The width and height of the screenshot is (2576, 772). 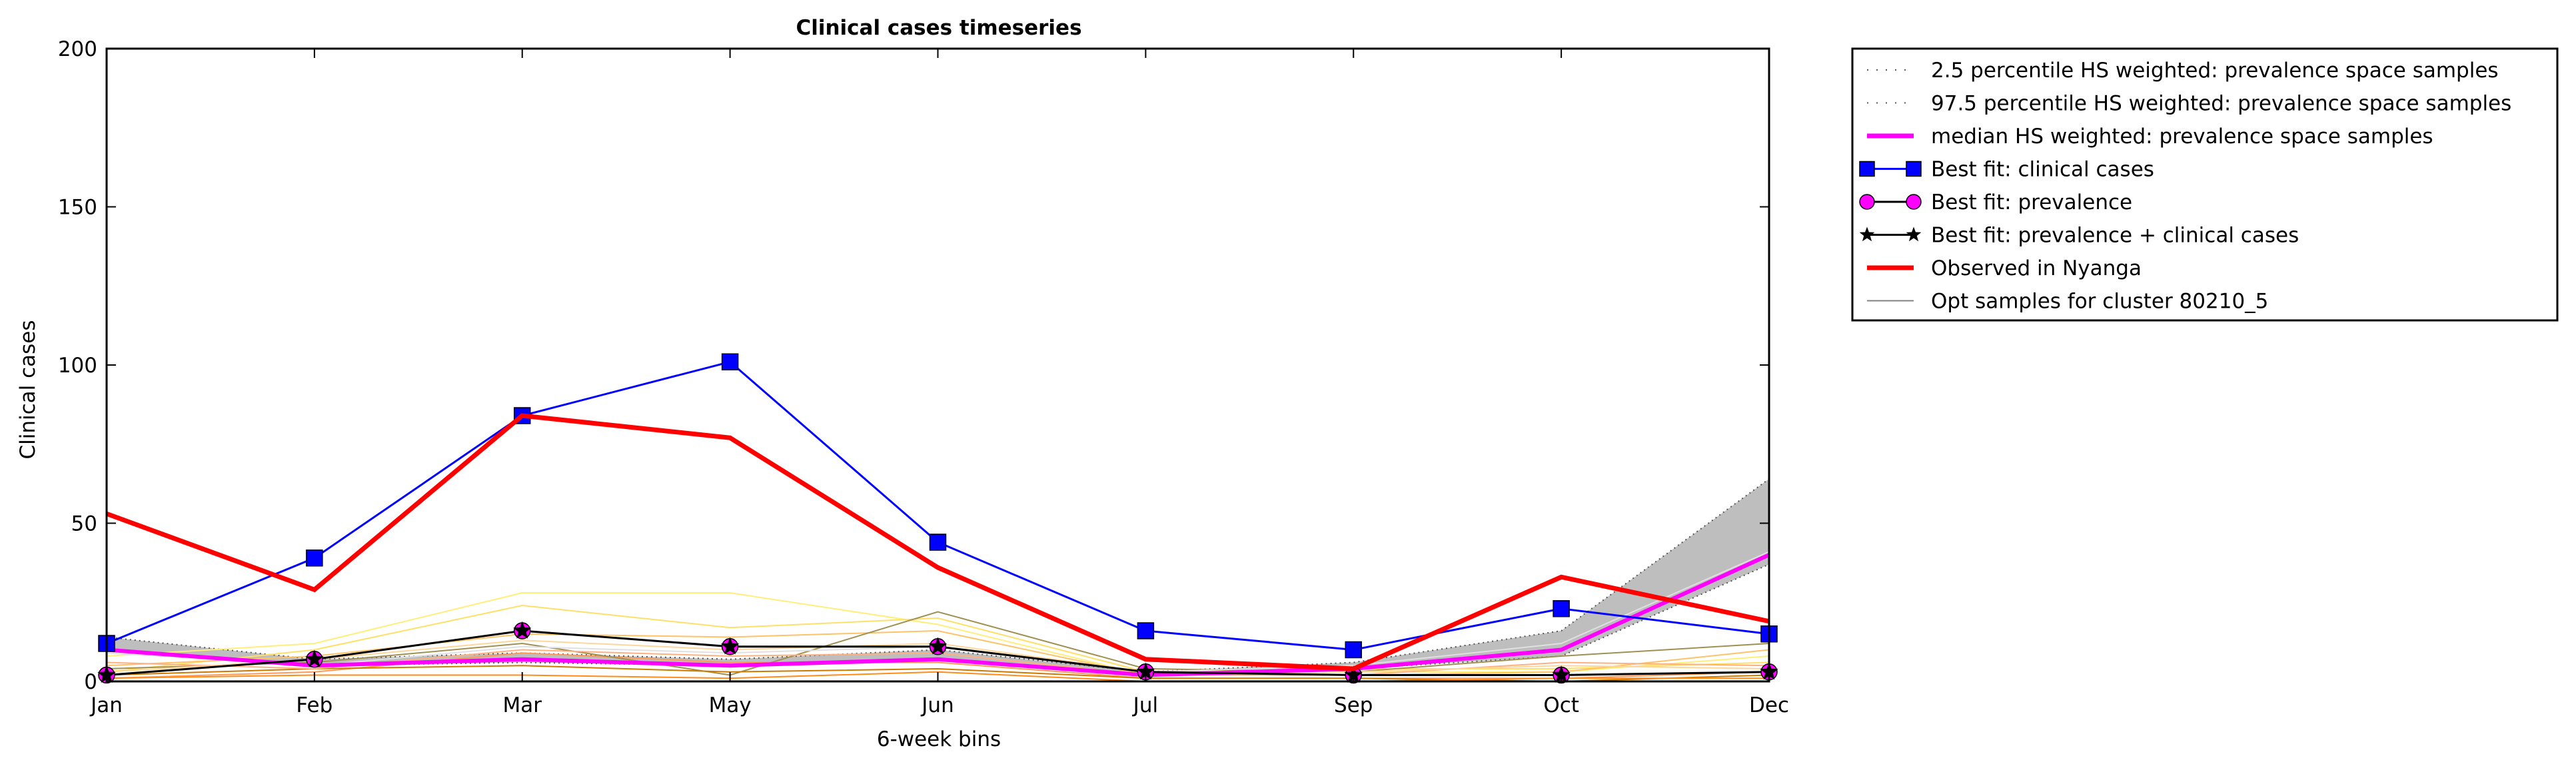 What do you see at coordinates (77, 49) in the screenshot?
I see `y-tick-label: 200` at bounding box center [77, 49].